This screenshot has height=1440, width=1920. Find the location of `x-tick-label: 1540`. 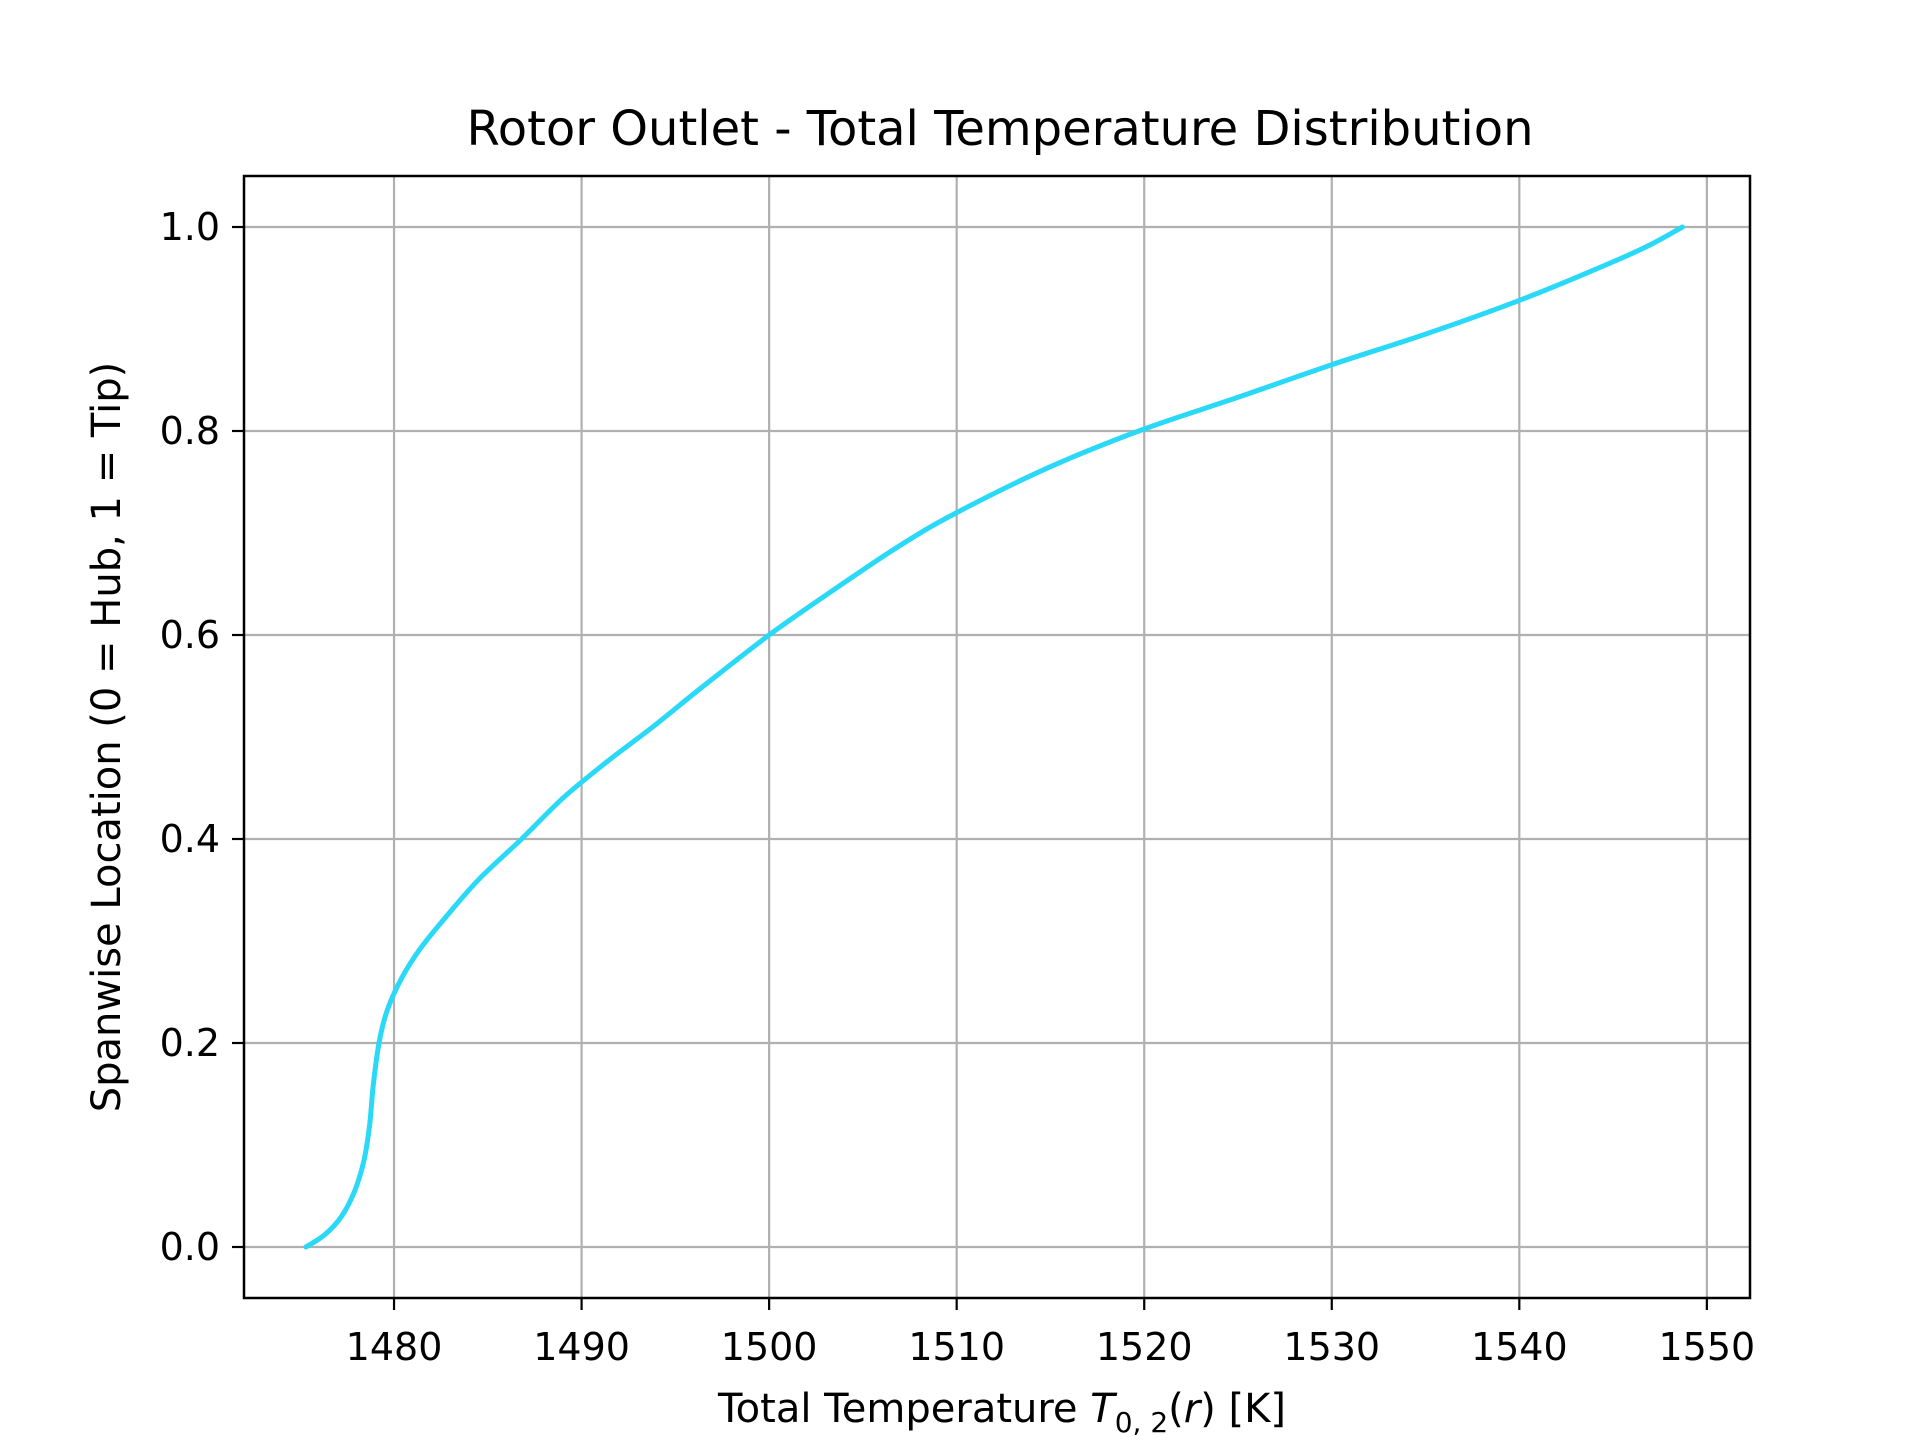

x-tick-label: 1540 is located at coordinates (1519, 1347).